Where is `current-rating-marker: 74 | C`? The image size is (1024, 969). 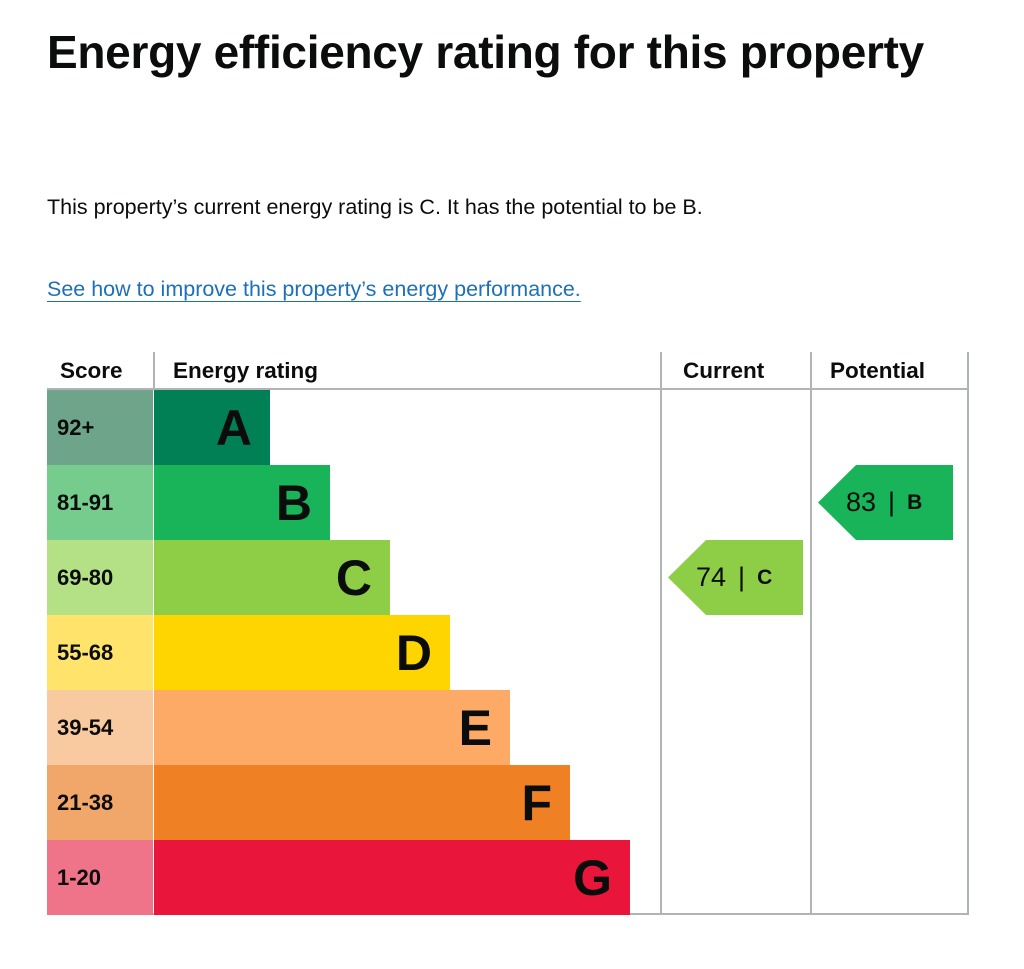
current-rating-marker: 74 | C is located at coordinates (735, 577).